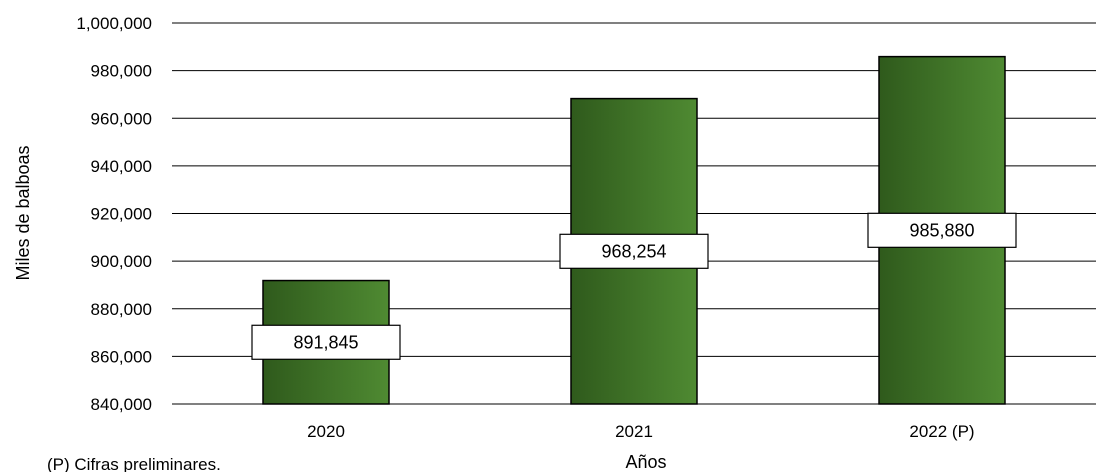 The image size is (1102, 472). What do you see at coordinates (23, 212) in the screenshot?
I see `y-axis-title: Miles de balboas` at bounding box center [23, 212].